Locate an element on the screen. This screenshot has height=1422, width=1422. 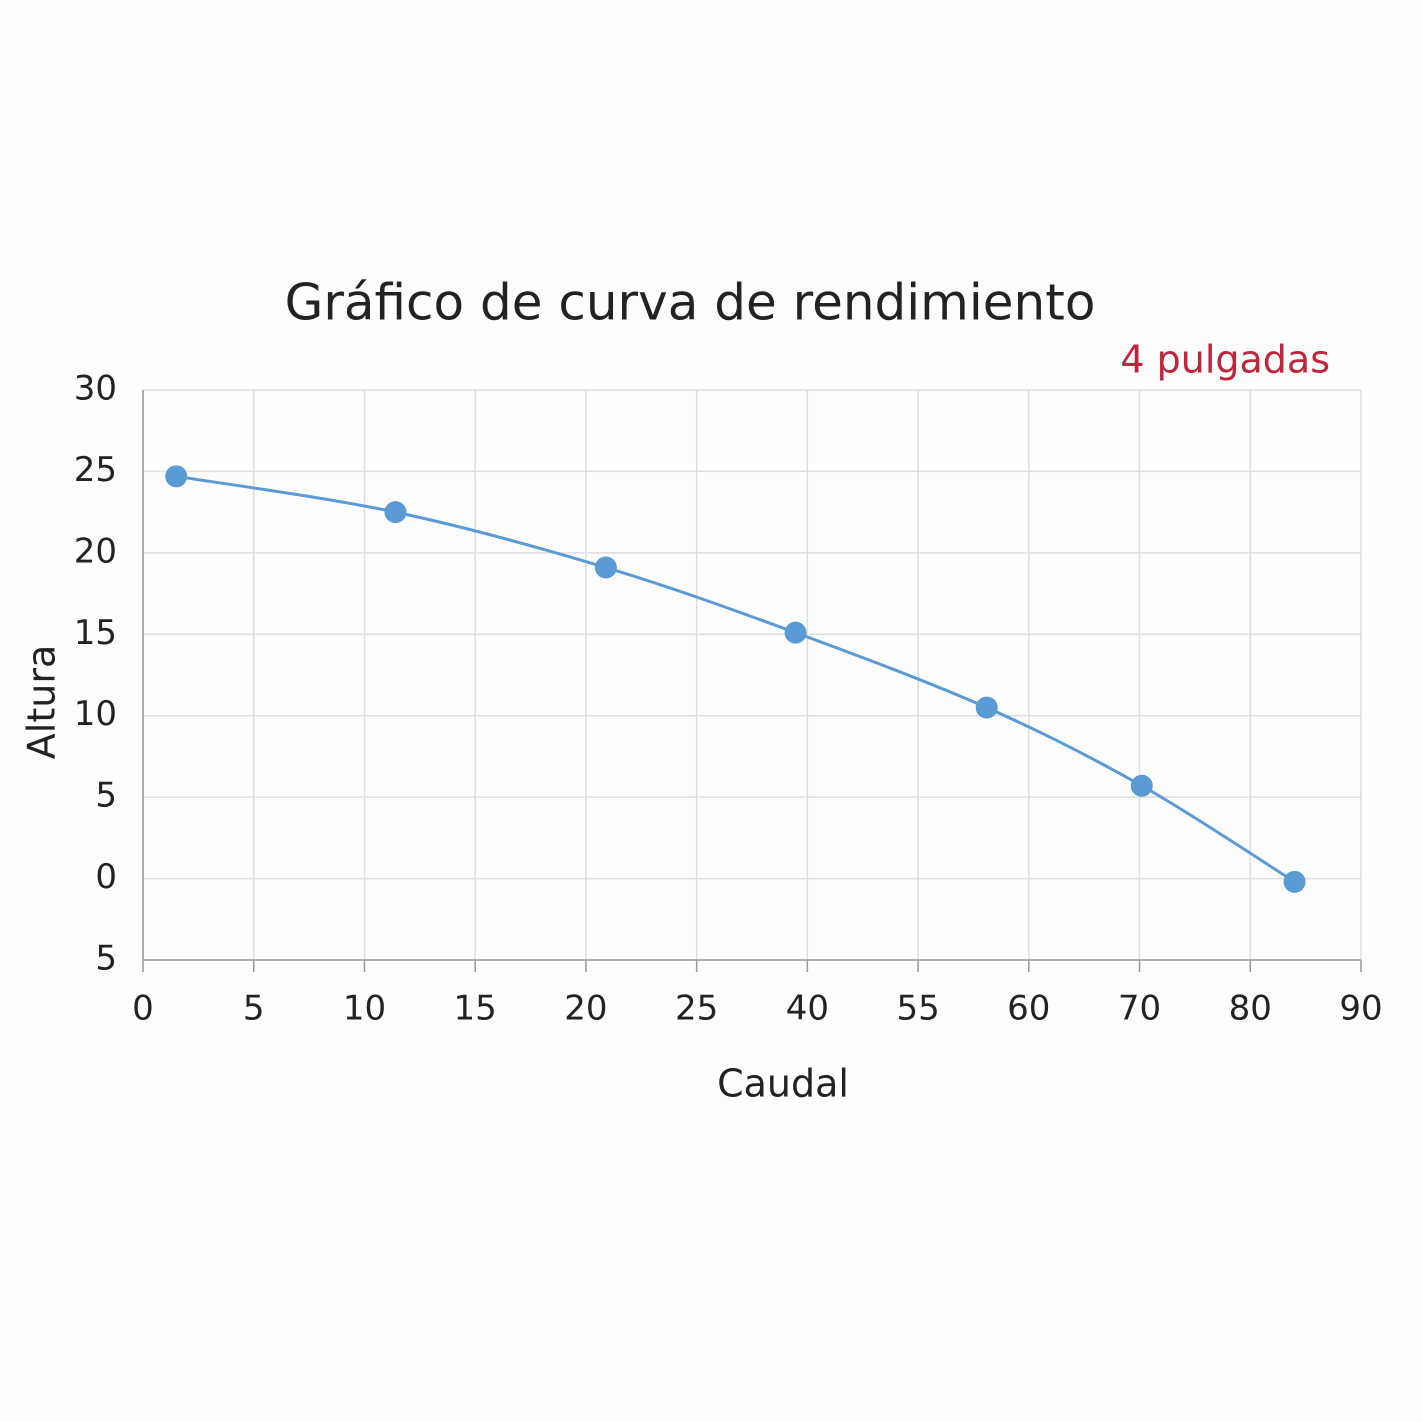
x-tick-label: 40 is located at coordinates (807, 1009).